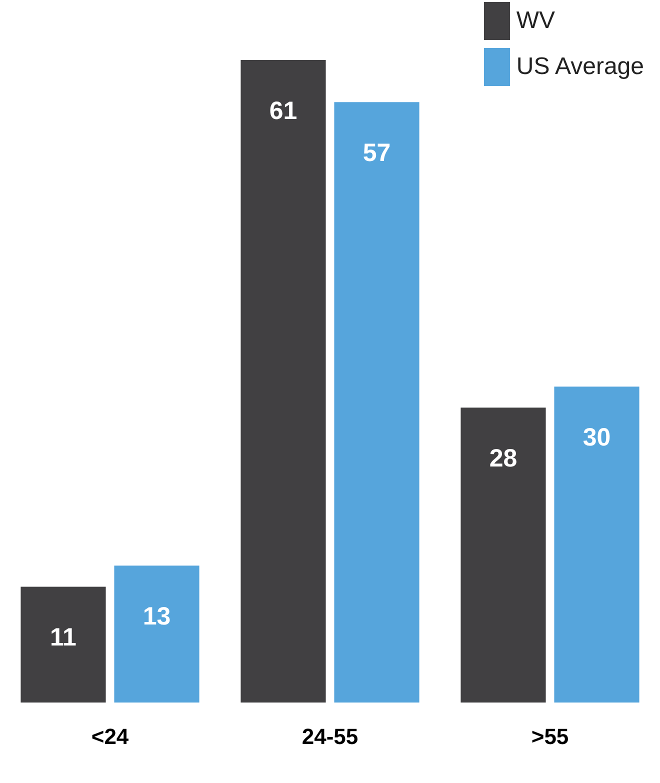 The height and width of the screenshot is (783, 660). Describe the element at coordinates (536, 21) in the screenshot. I see `legend-label: WV` at that location.